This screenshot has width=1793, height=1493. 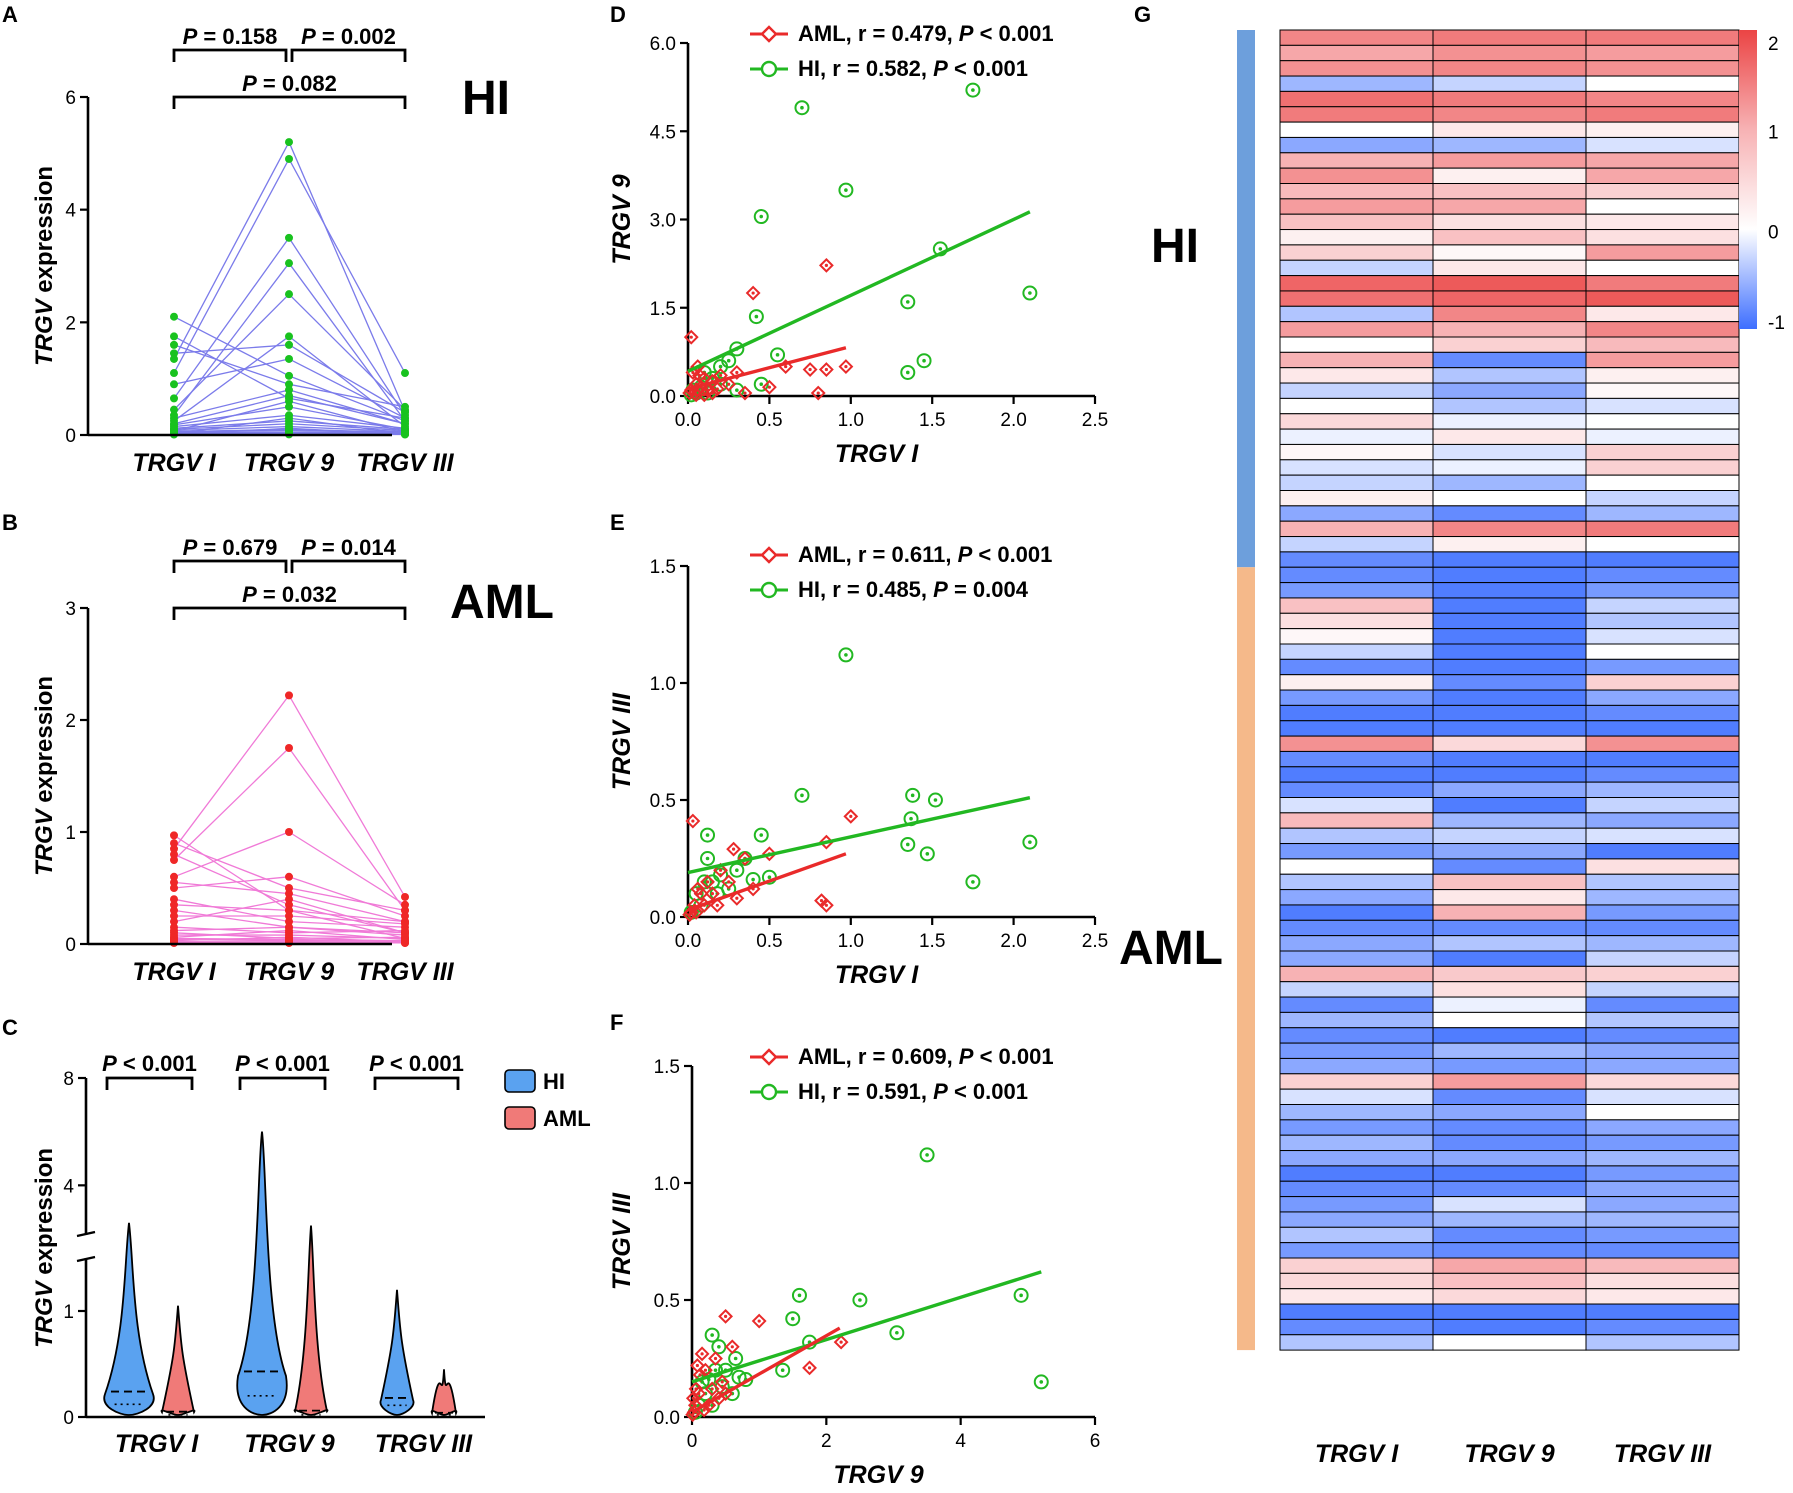 What do you see at coordinates (486, 98) in the screenshot?
I see `group-label: HI` at bounding box center [486, 98].